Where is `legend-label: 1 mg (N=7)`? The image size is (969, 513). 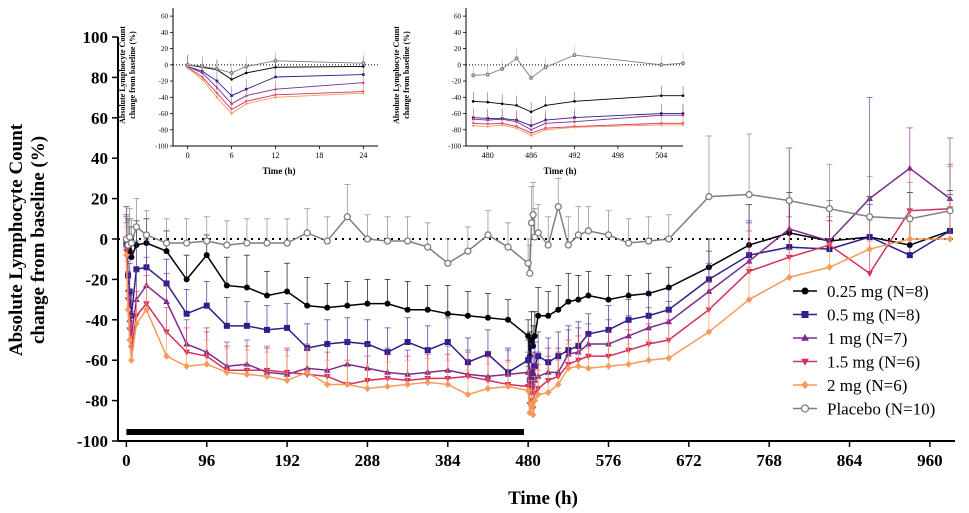 legend-label: 1 mg (N=7) is located at coordinates (867, 338).